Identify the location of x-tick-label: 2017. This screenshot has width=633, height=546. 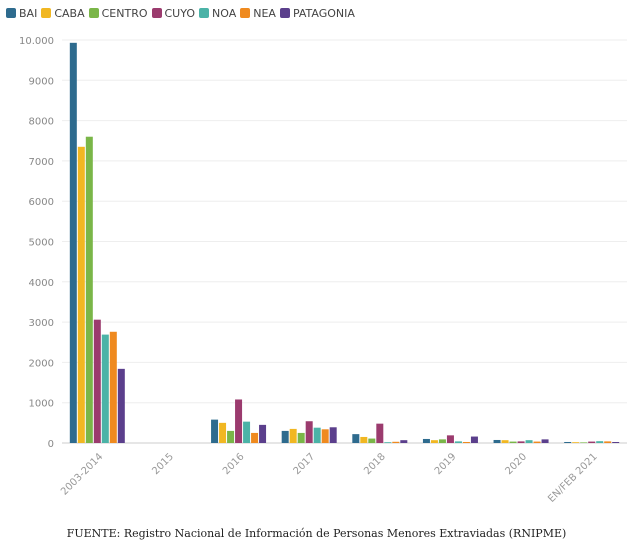
(305, 464).